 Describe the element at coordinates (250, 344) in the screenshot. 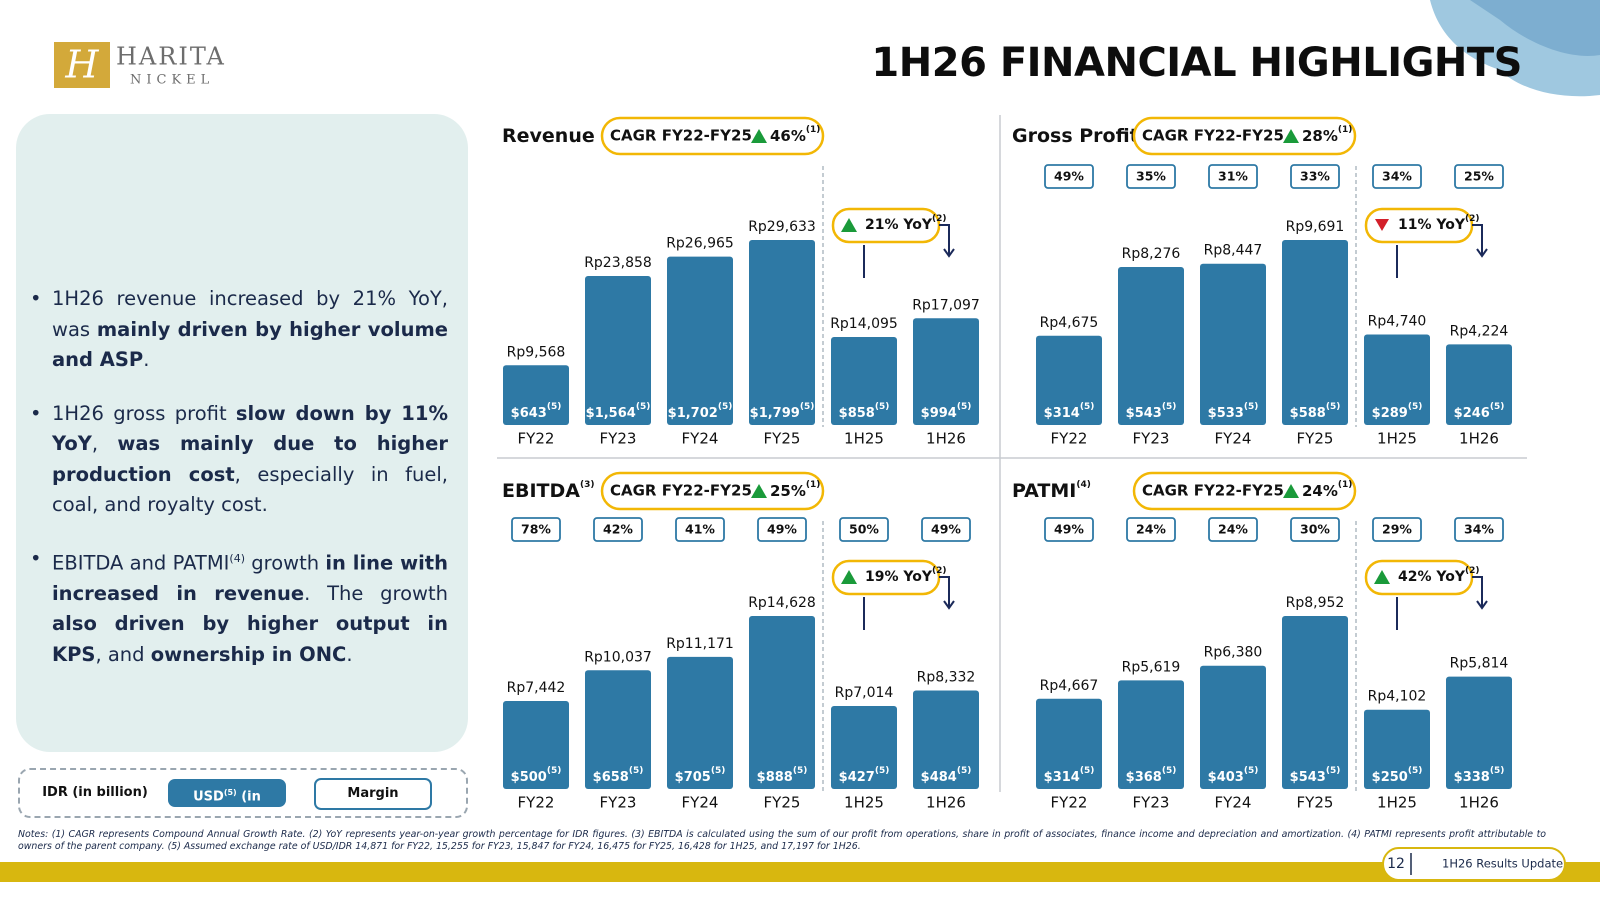

I see `bullet-text: mainly driven by higher volume and ASP` at that location.